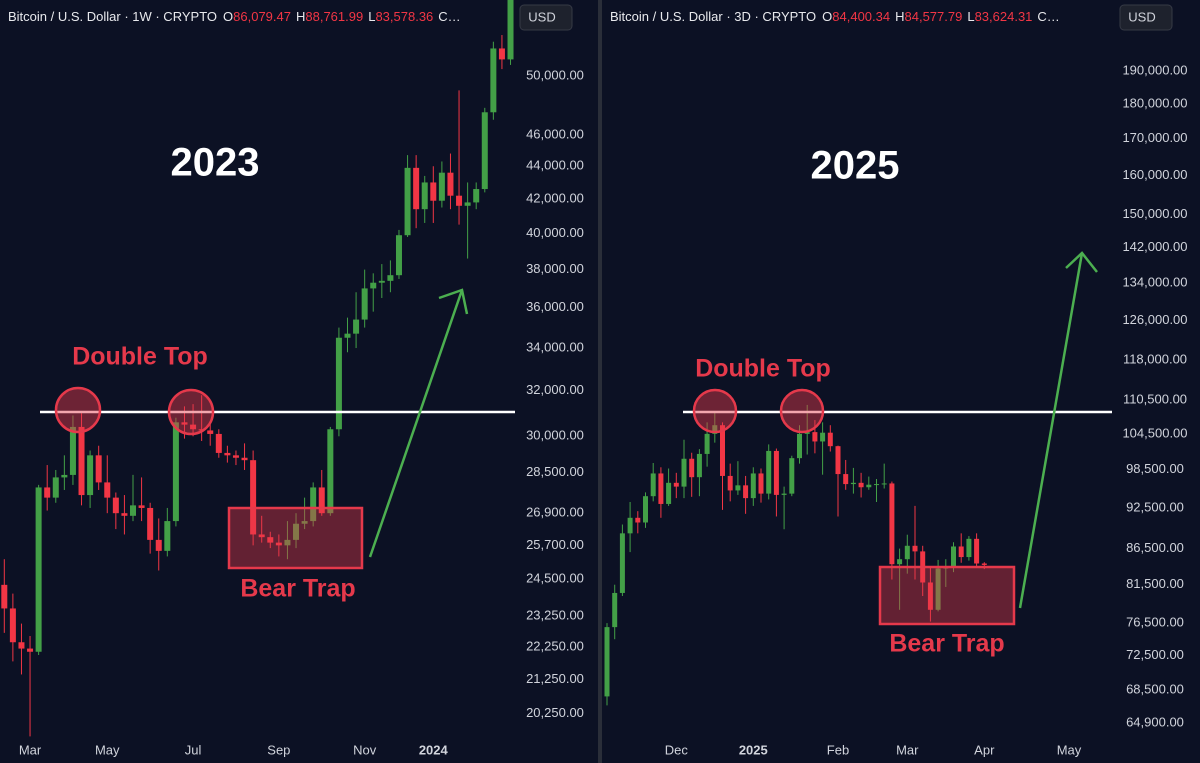 This screenshot has height=763, width=1200. What do you see at coordinates (1155, 506) in the screenshot?
I see `y-tick-label: 92,500.00` at bounding box center [1155, 506].